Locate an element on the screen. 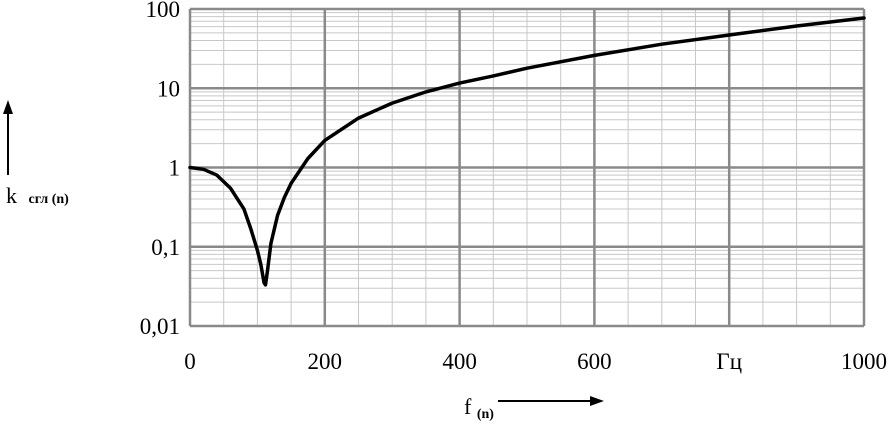 The height and width of the screenshot is (425, 892). svg-text: f (n) is located at coordinates (479, 408).